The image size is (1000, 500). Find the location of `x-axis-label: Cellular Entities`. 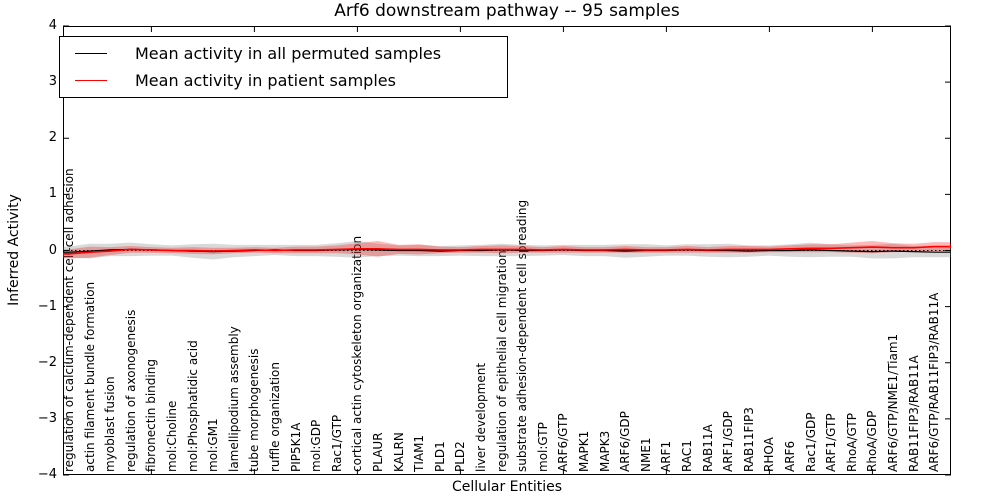

x-axis-label: Cellular Entities is located at coordinates (507, 487).